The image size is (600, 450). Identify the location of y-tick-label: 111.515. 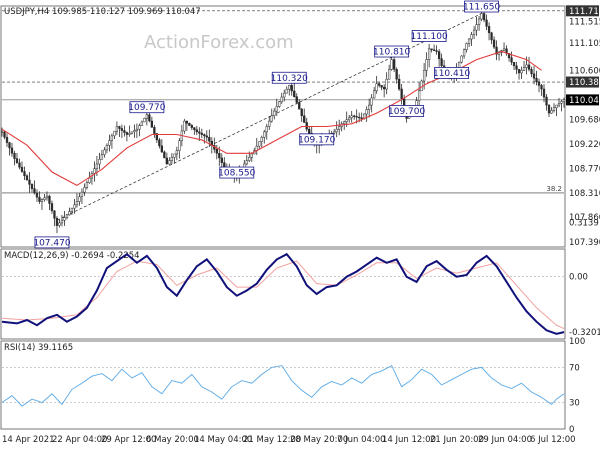
(584, 22).